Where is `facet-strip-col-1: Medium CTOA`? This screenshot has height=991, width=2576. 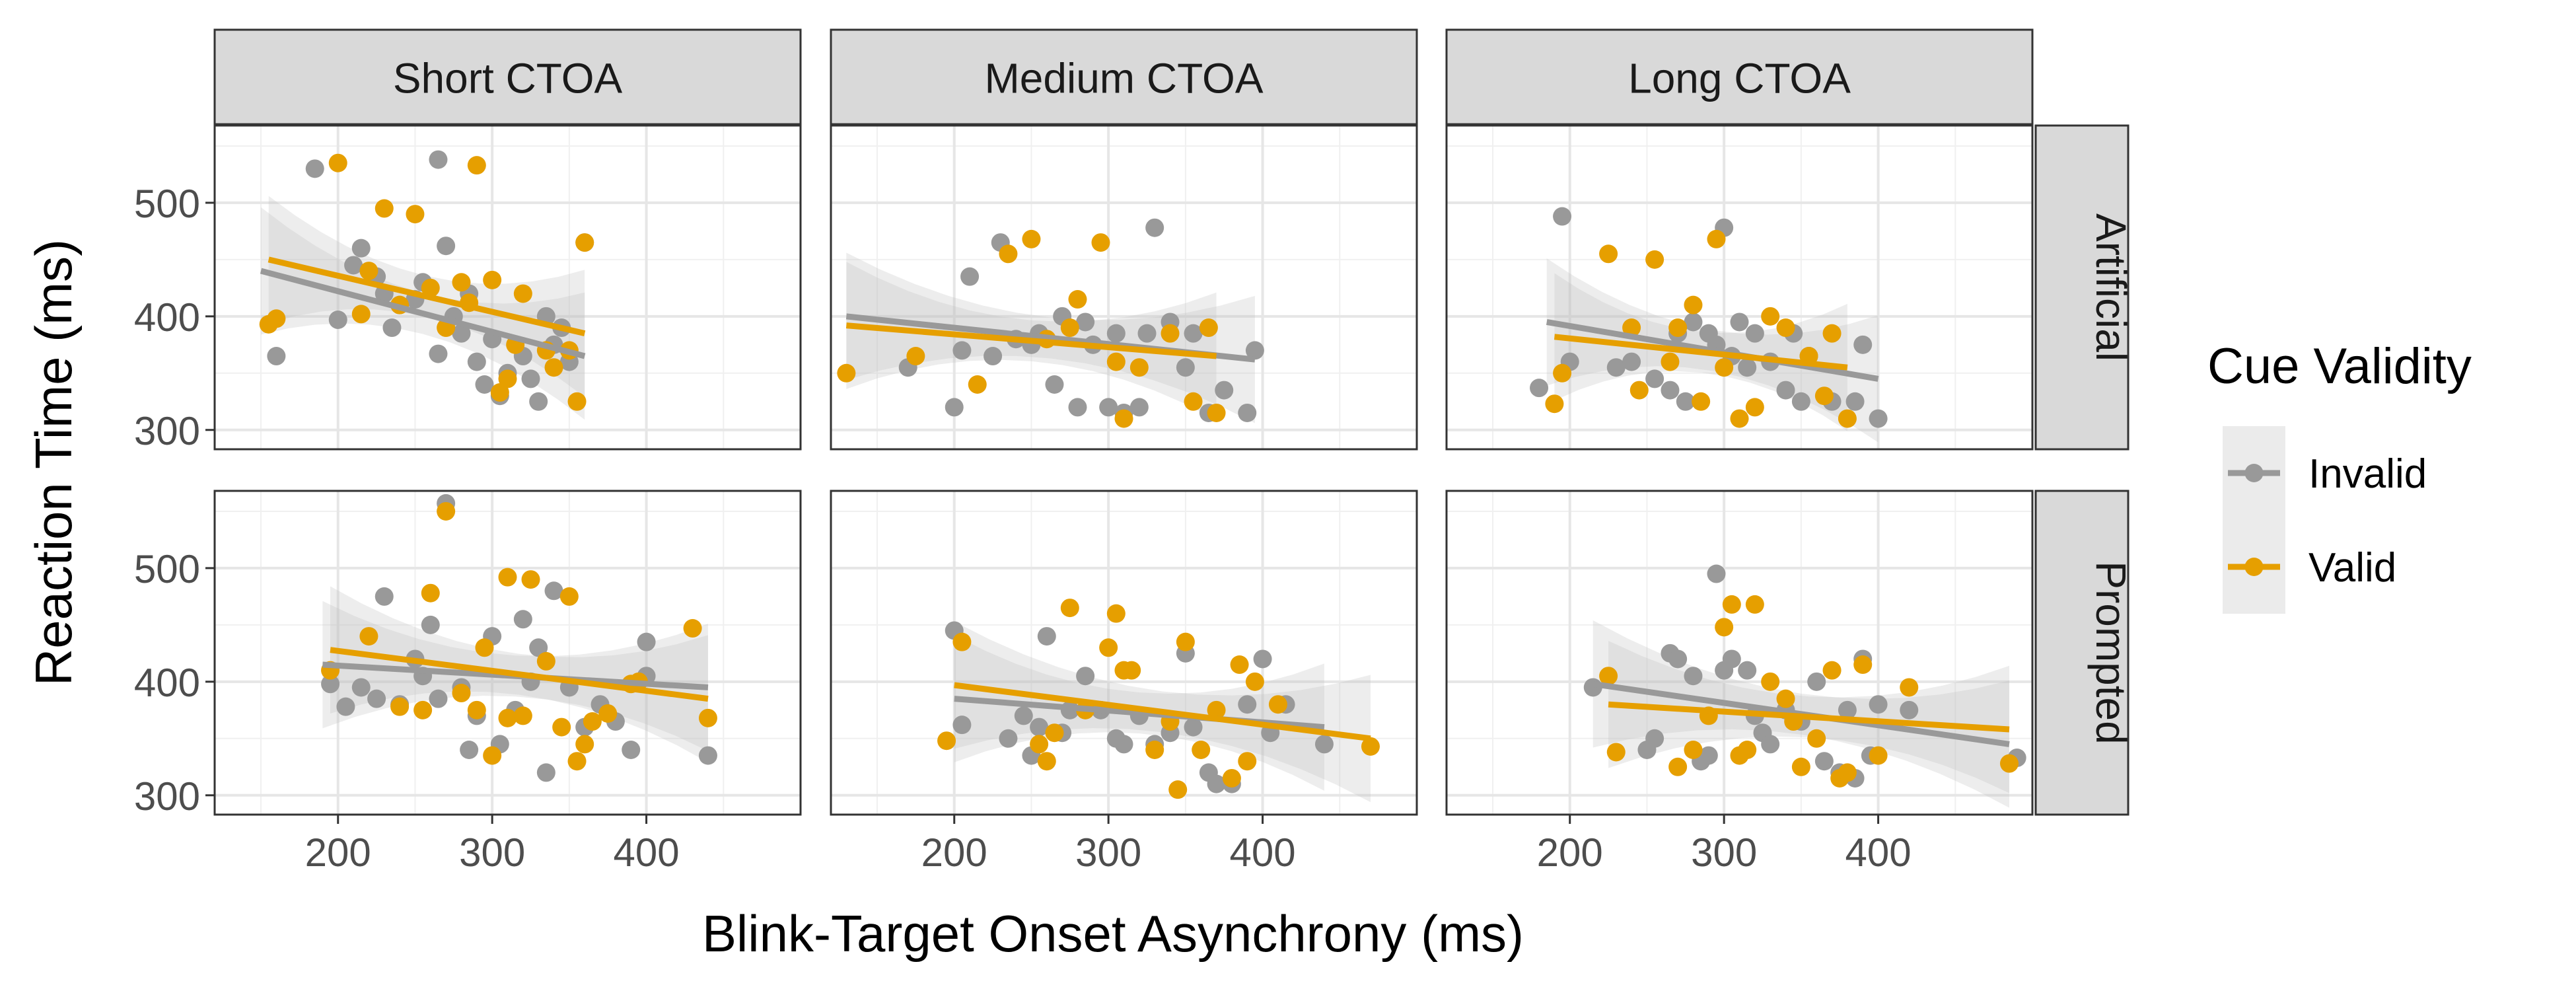
facet-strip-col-1: Medium CTOA is located at coordinates (1124, 77).